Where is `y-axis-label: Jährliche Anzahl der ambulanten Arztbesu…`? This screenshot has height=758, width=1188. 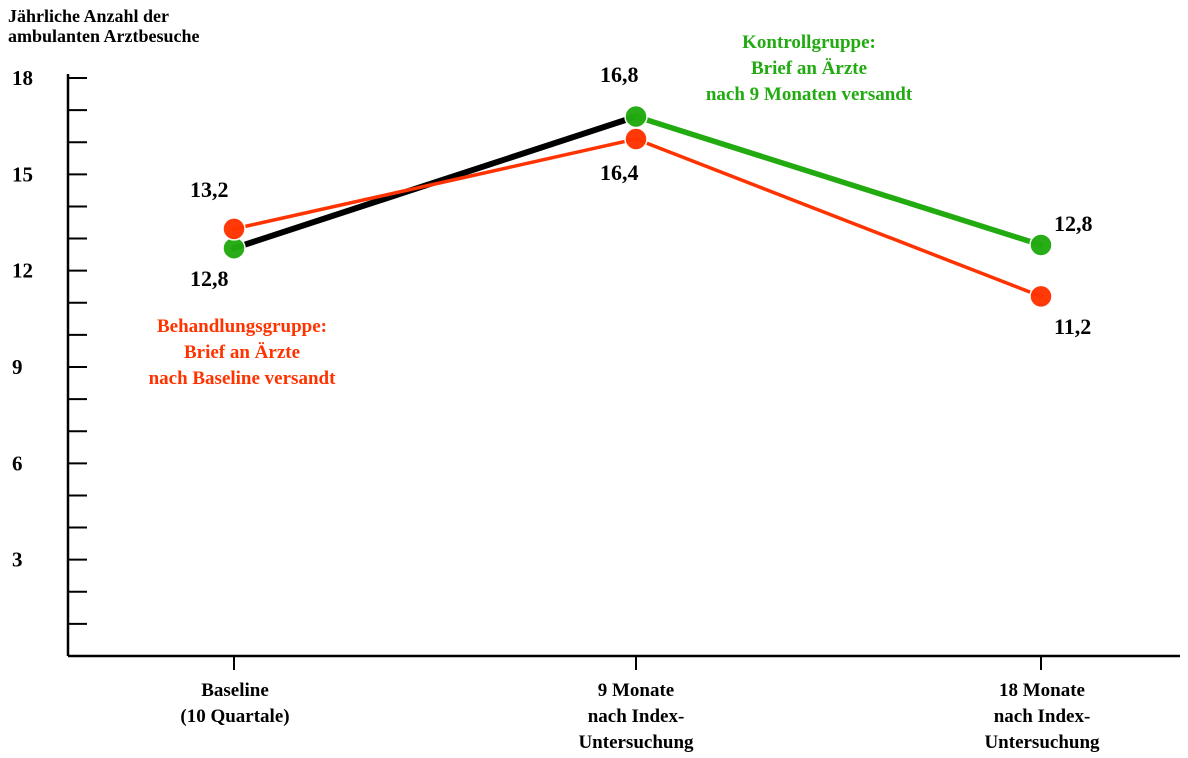
y-axis-label: Jährliche Anzahl der ambulanten Arztbesu… is located at coordinates (104, 26).